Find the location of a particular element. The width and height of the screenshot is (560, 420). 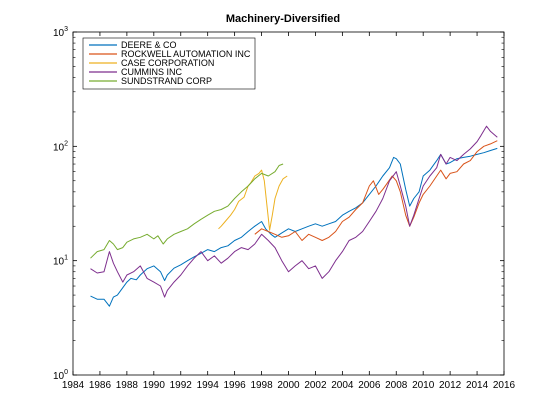

x-tick-label: 2006 is located at coordinates (369, 385).